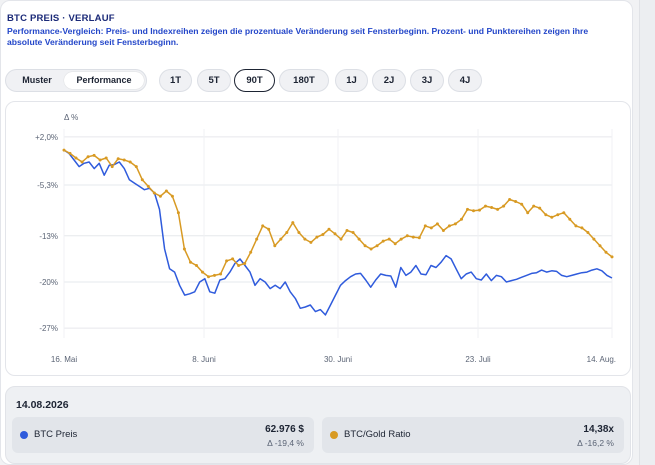 The image size is (655, 465). Describe the element at coordinates (427, 80) in the screenshot. I see `range-3j-button: 3J` at that location.